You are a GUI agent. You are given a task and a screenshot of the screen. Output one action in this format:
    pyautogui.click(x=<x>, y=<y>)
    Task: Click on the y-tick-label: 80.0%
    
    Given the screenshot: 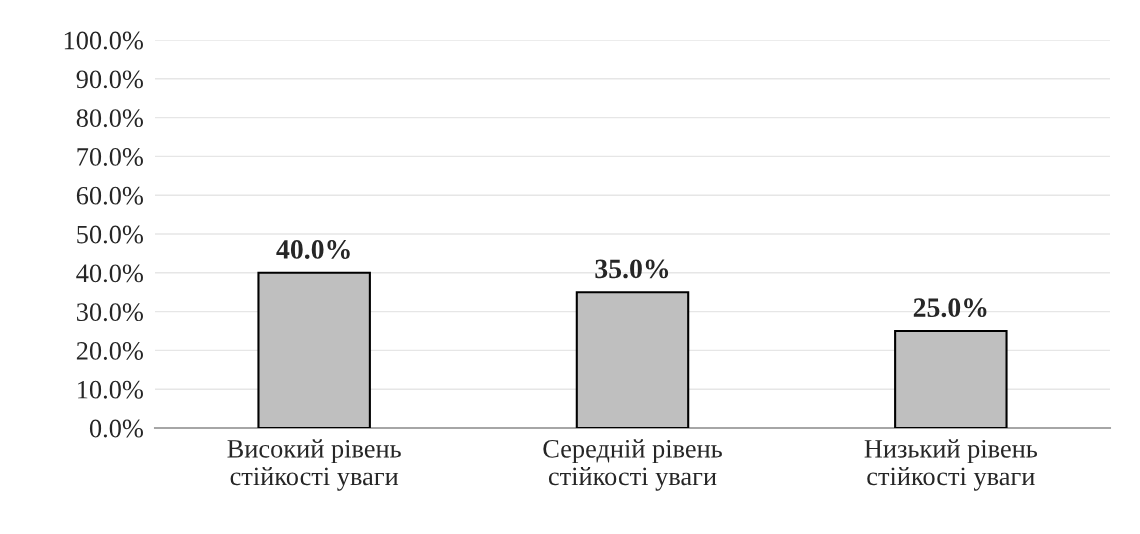 What is the action you would take?
    pyautogui.click(x=109, y=118)
    